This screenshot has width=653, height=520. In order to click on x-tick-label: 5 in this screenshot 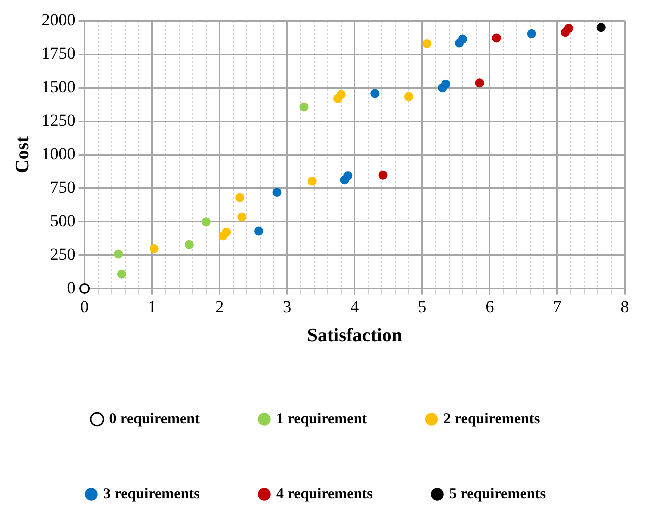, I will do `click(422, 306)`.